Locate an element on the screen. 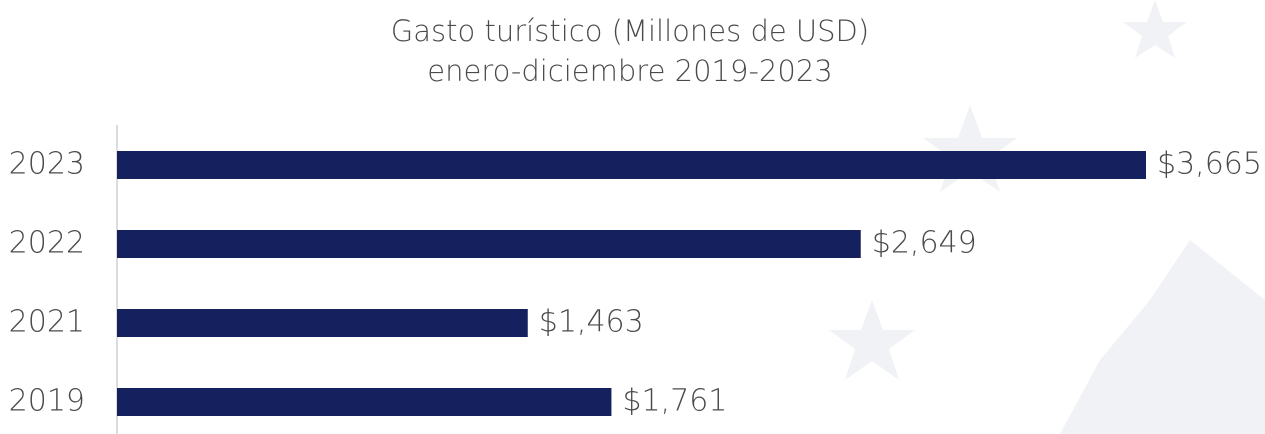  chart-subtitle: enero-diciembre 2019-2023 is located at coordinates (629, 71).